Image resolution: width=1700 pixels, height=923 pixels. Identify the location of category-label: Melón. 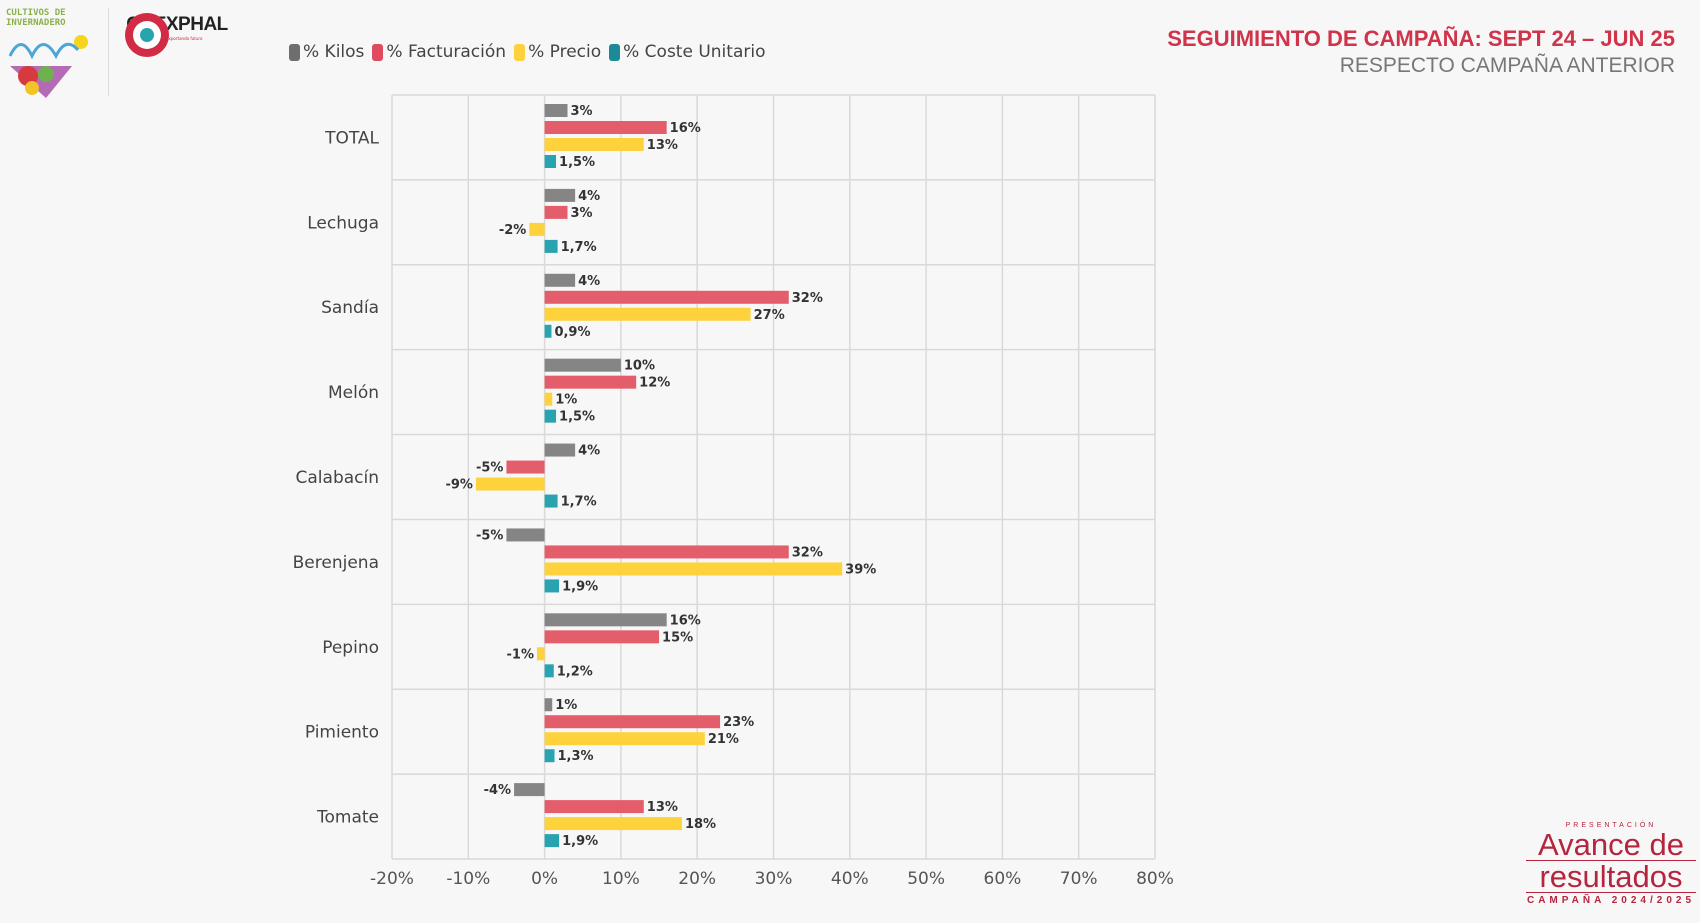
(353, 393).